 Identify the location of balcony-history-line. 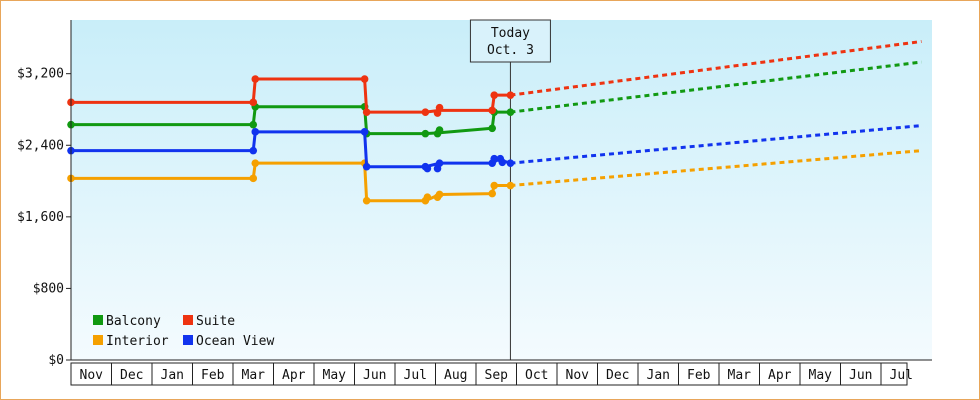
(291, 120).